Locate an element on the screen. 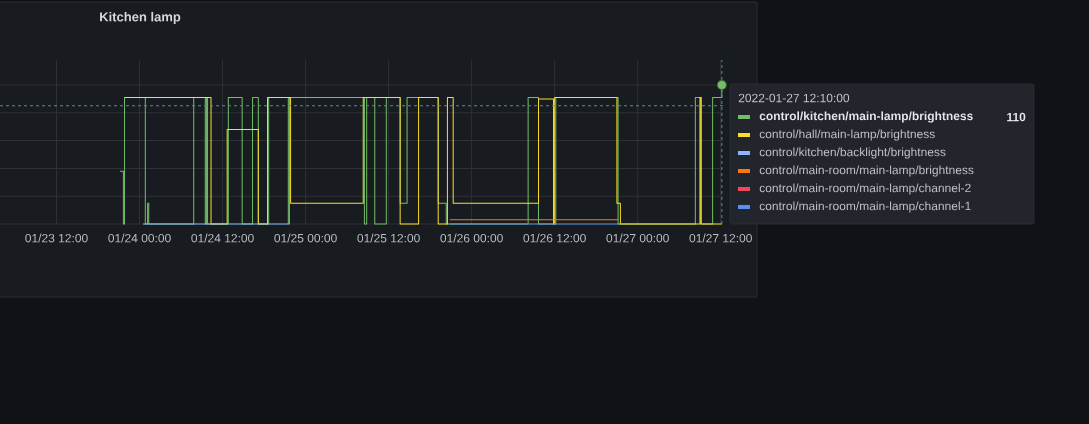  x-tick-label: 01/26 12:00 is located at coordinates (554, 238).